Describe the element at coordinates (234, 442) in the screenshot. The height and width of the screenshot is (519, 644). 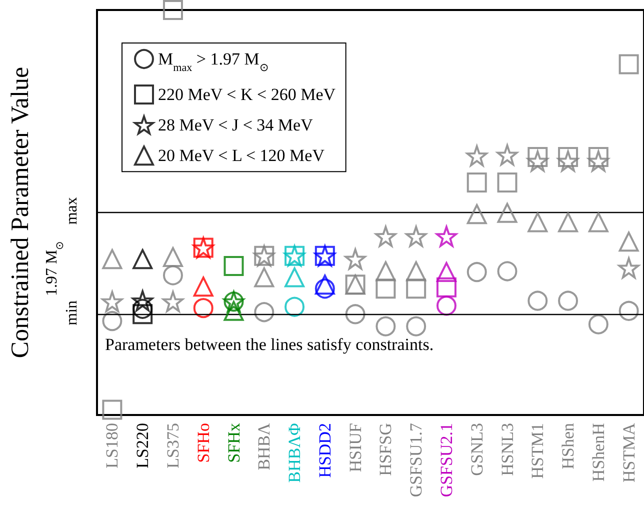
I see `x-tick-label: SFHx` at that location.